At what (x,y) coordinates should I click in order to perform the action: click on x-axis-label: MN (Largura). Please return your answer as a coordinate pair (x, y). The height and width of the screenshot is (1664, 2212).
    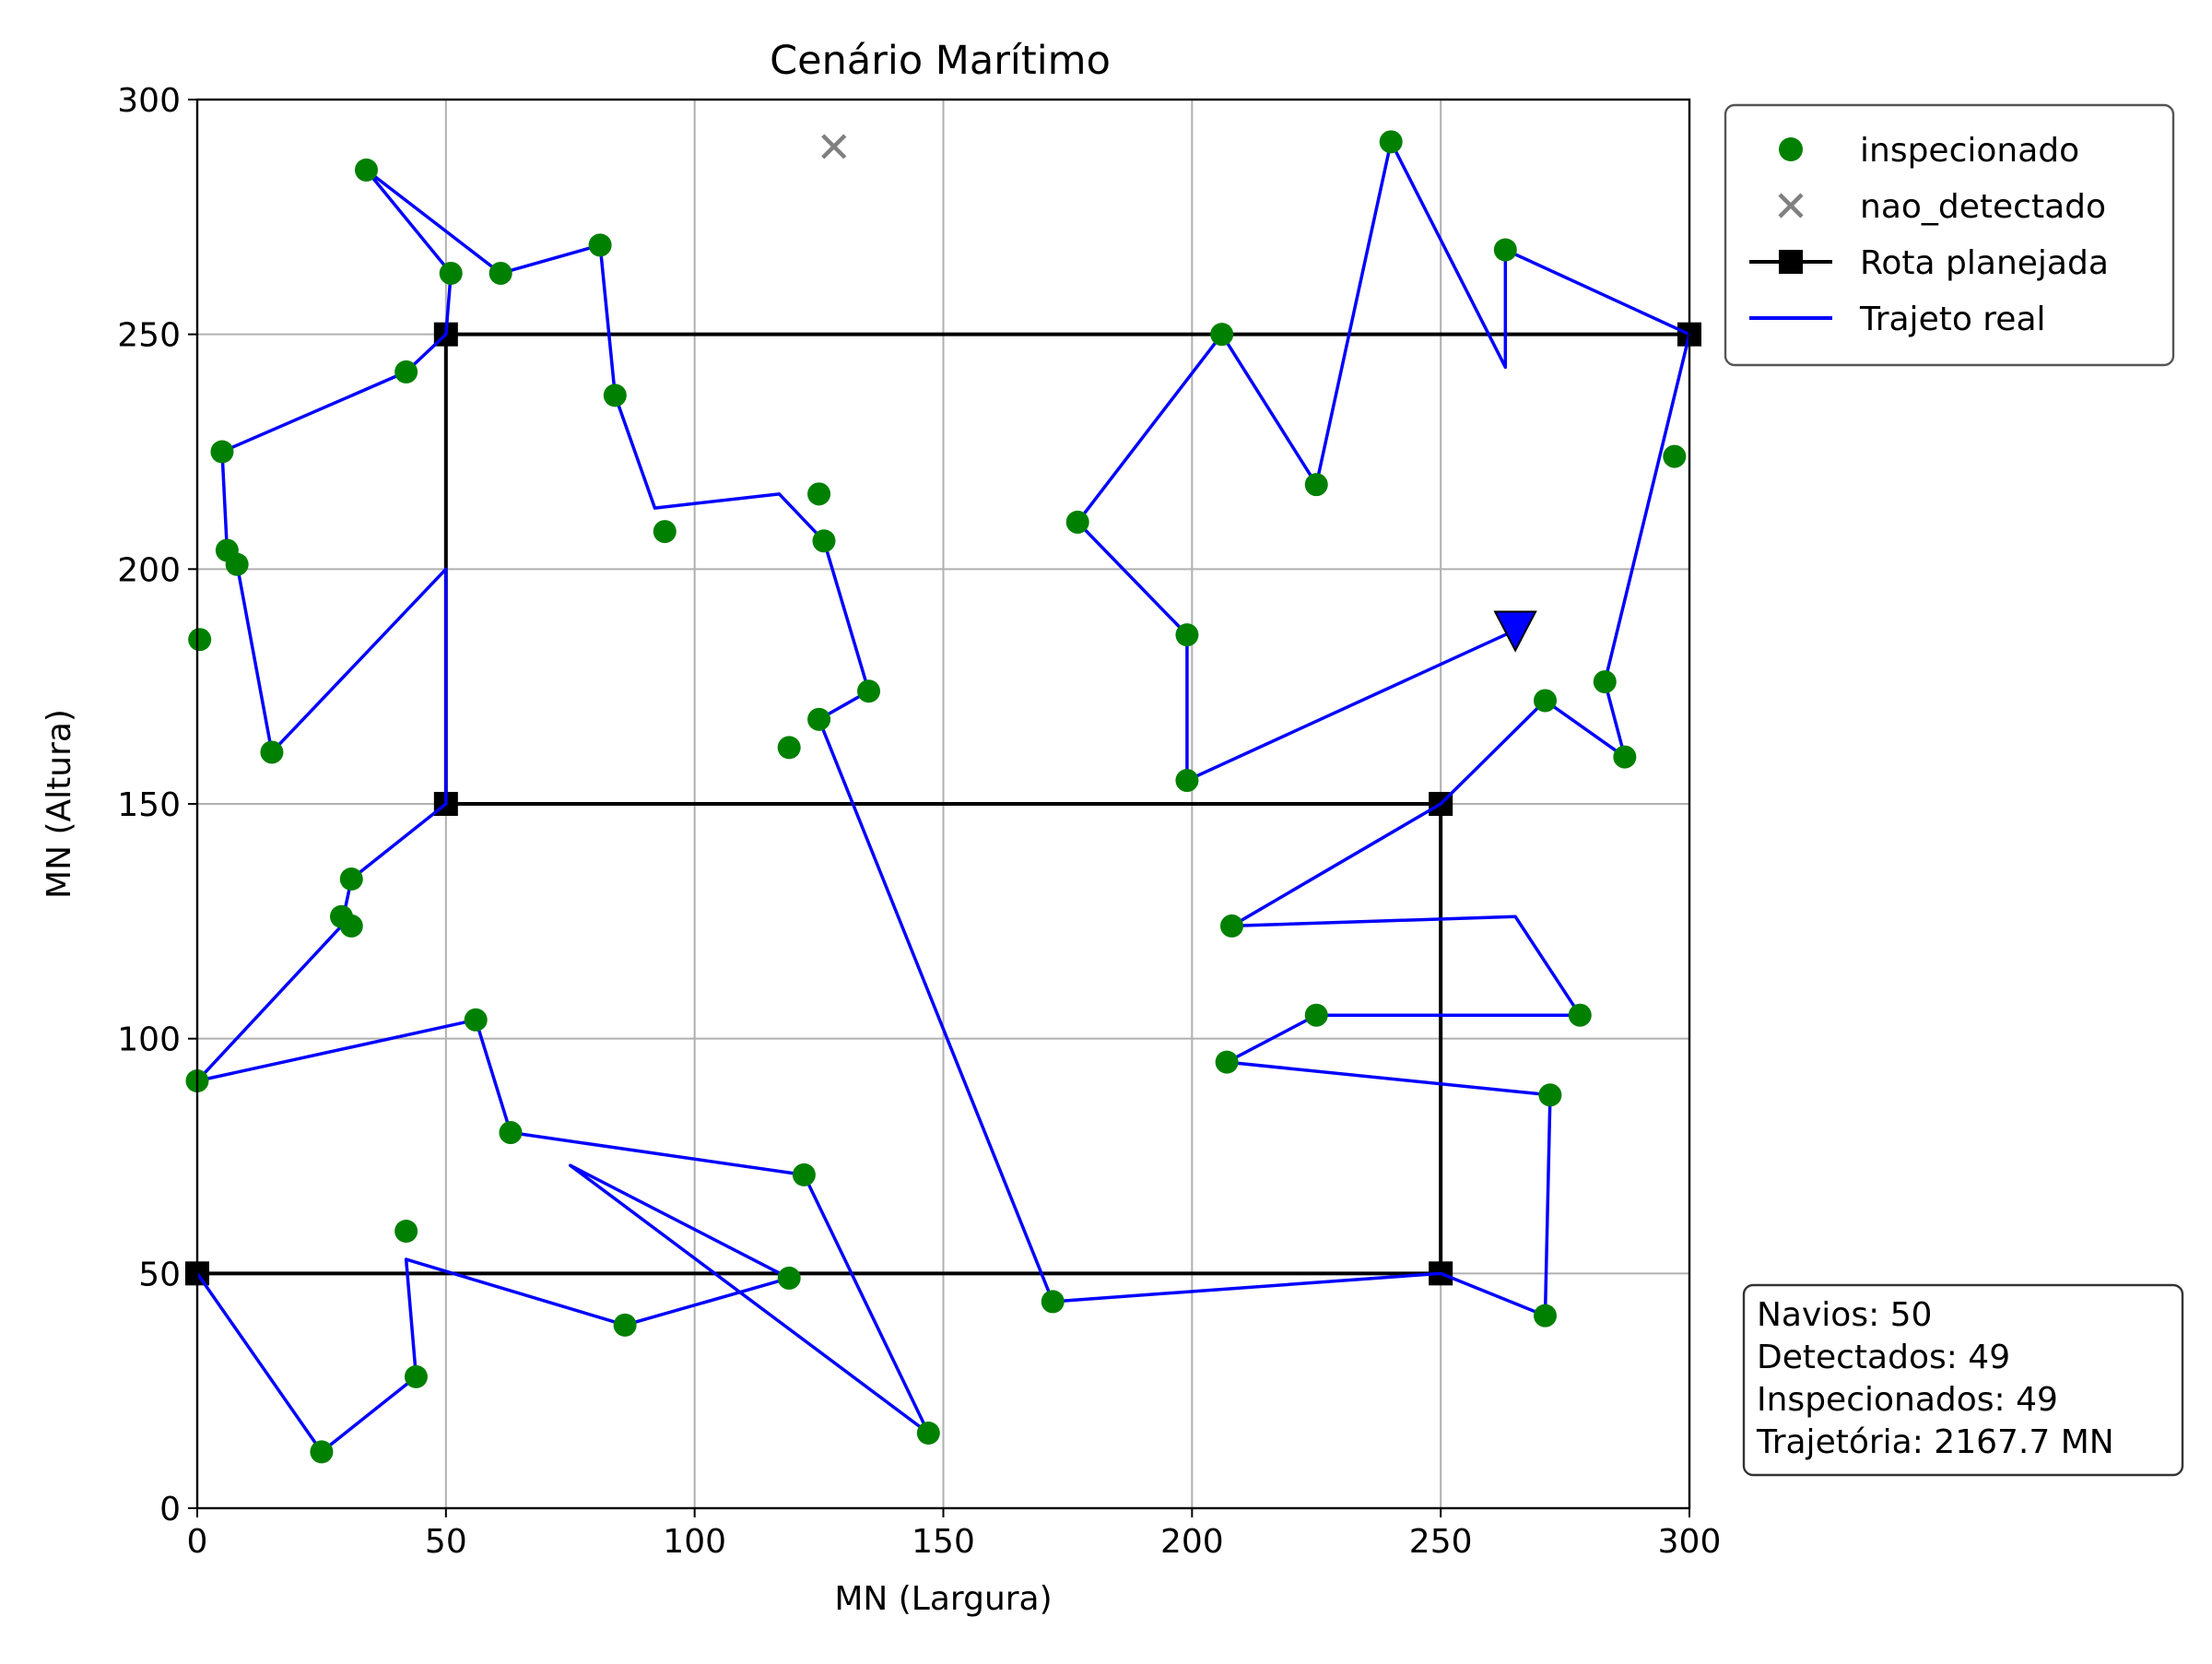
    Looking at the image, I should click on (943, 1599).